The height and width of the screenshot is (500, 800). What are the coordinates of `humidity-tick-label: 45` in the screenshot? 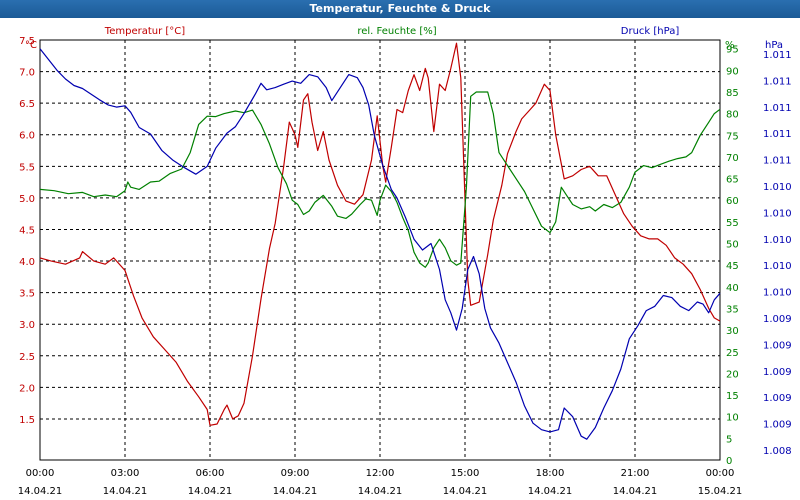 It's located at (732, 266).